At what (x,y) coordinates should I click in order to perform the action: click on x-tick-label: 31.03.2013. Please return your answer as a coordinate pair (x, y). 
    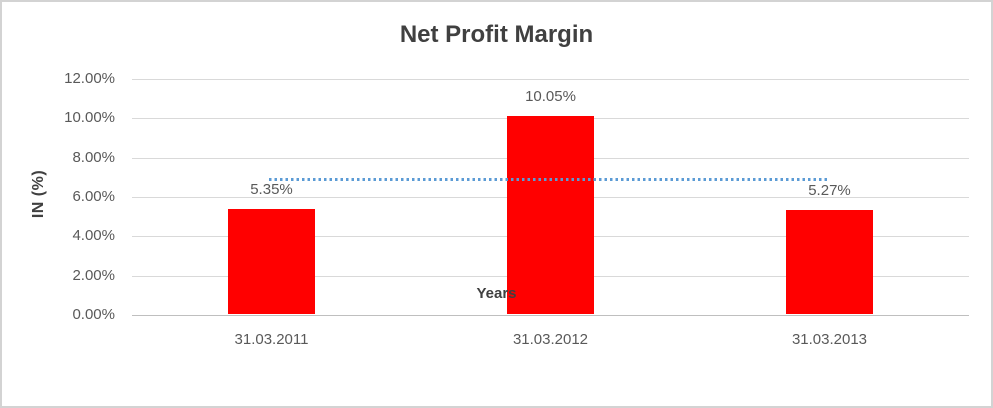
    Looking at the image, I should click on (829, 339).